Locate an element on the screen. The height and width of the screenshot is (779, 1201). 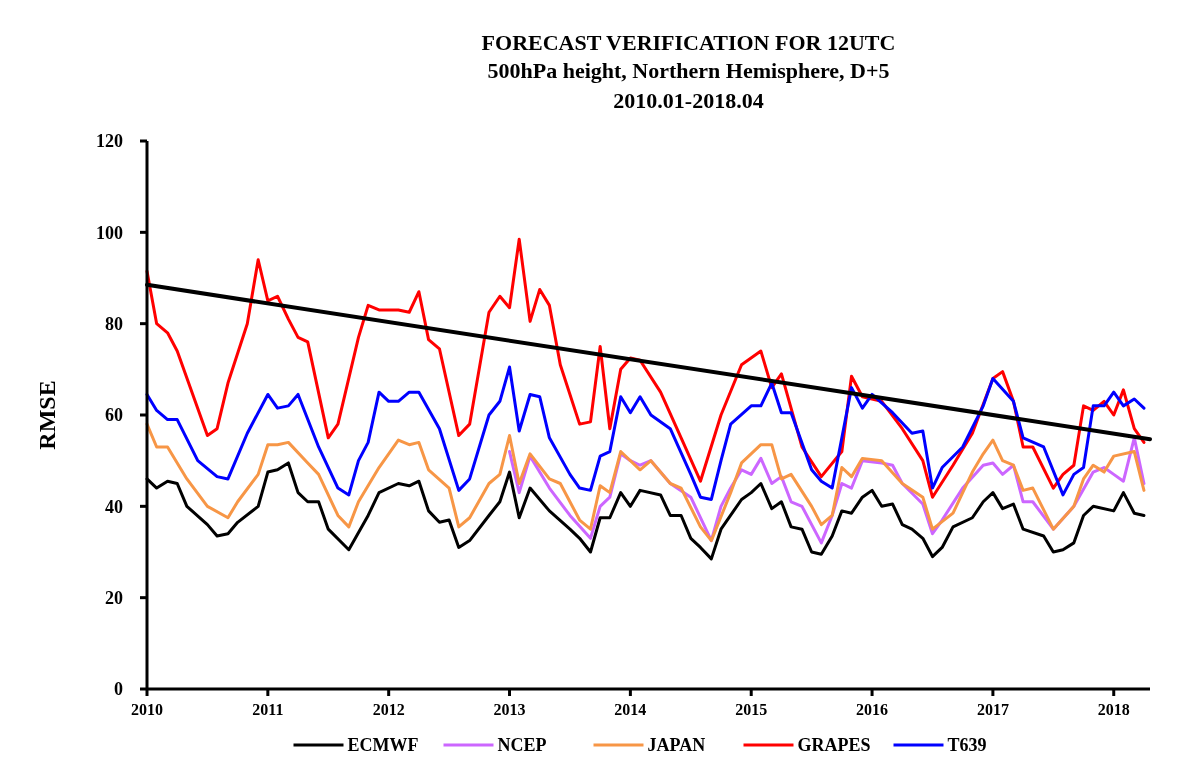
y-tick-label: 40 is located at coordinates (114, 506).